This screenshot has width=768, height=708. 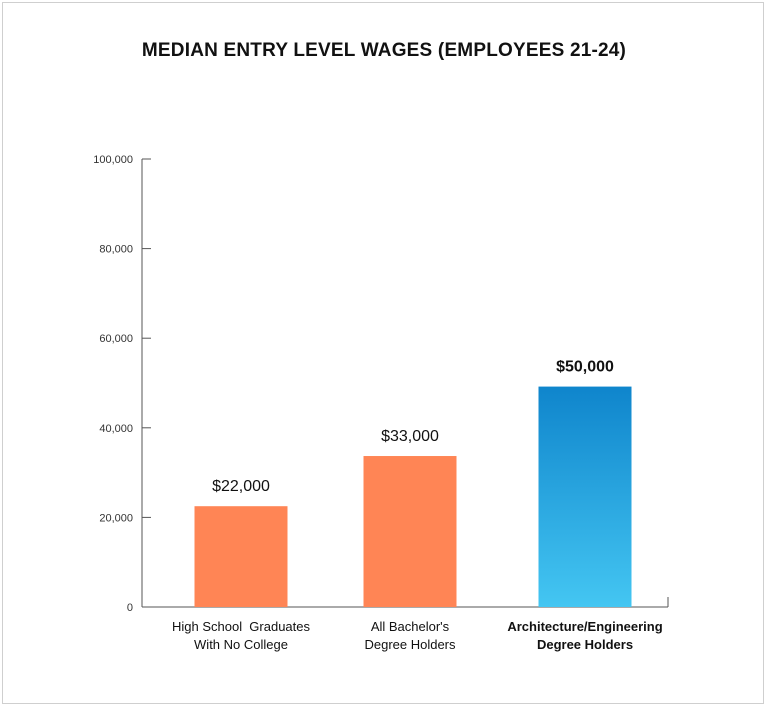 I want to click on x-category-label: All Bachelor's, so click(x=410, y=626).